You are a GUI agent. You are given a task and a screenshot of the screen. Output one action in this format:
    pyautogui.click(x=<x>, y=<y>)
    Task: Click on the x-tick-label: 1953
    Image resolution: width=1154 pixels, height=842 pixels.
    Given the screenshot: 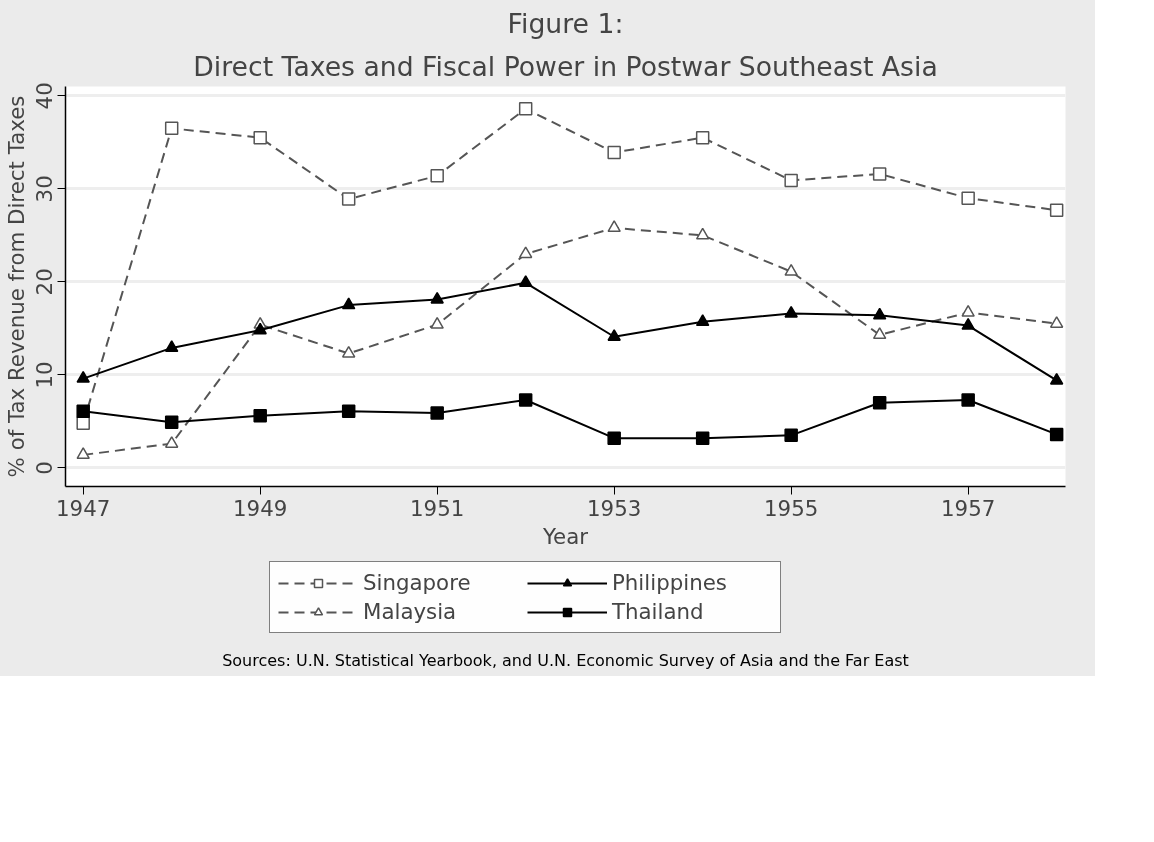 What is the action you would take?
    pyautogui.click(x=614, y=508)
    